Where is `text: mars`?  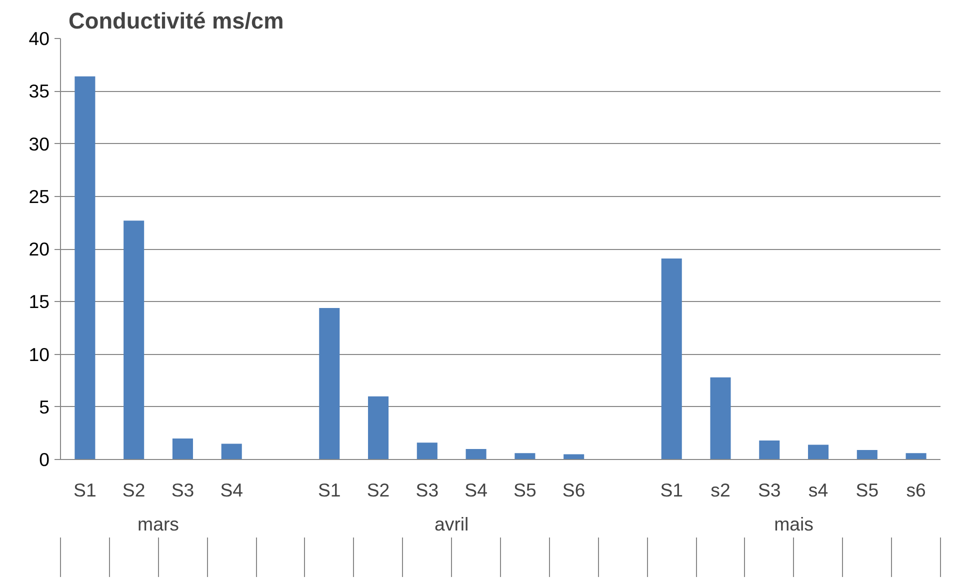
text: mars is located at coordinates (159, 524).